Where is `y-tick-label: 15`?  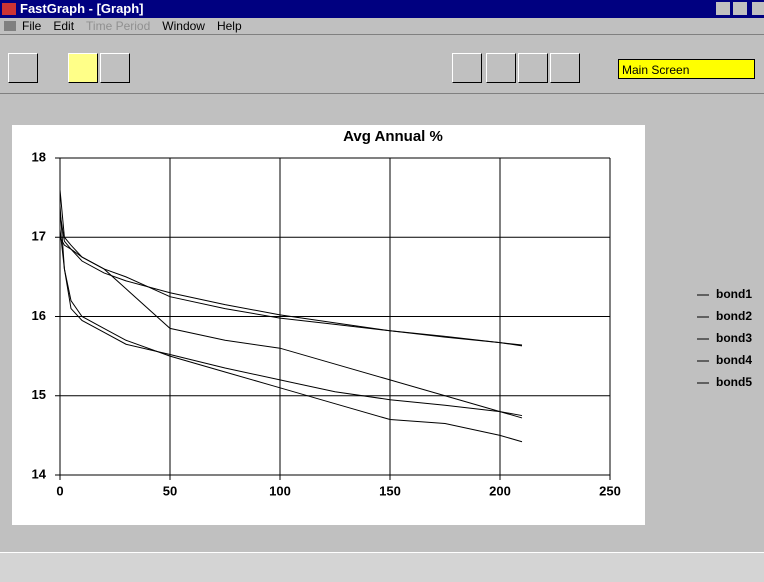
y-tick-label: 15 is located at coordinates (39, 394).